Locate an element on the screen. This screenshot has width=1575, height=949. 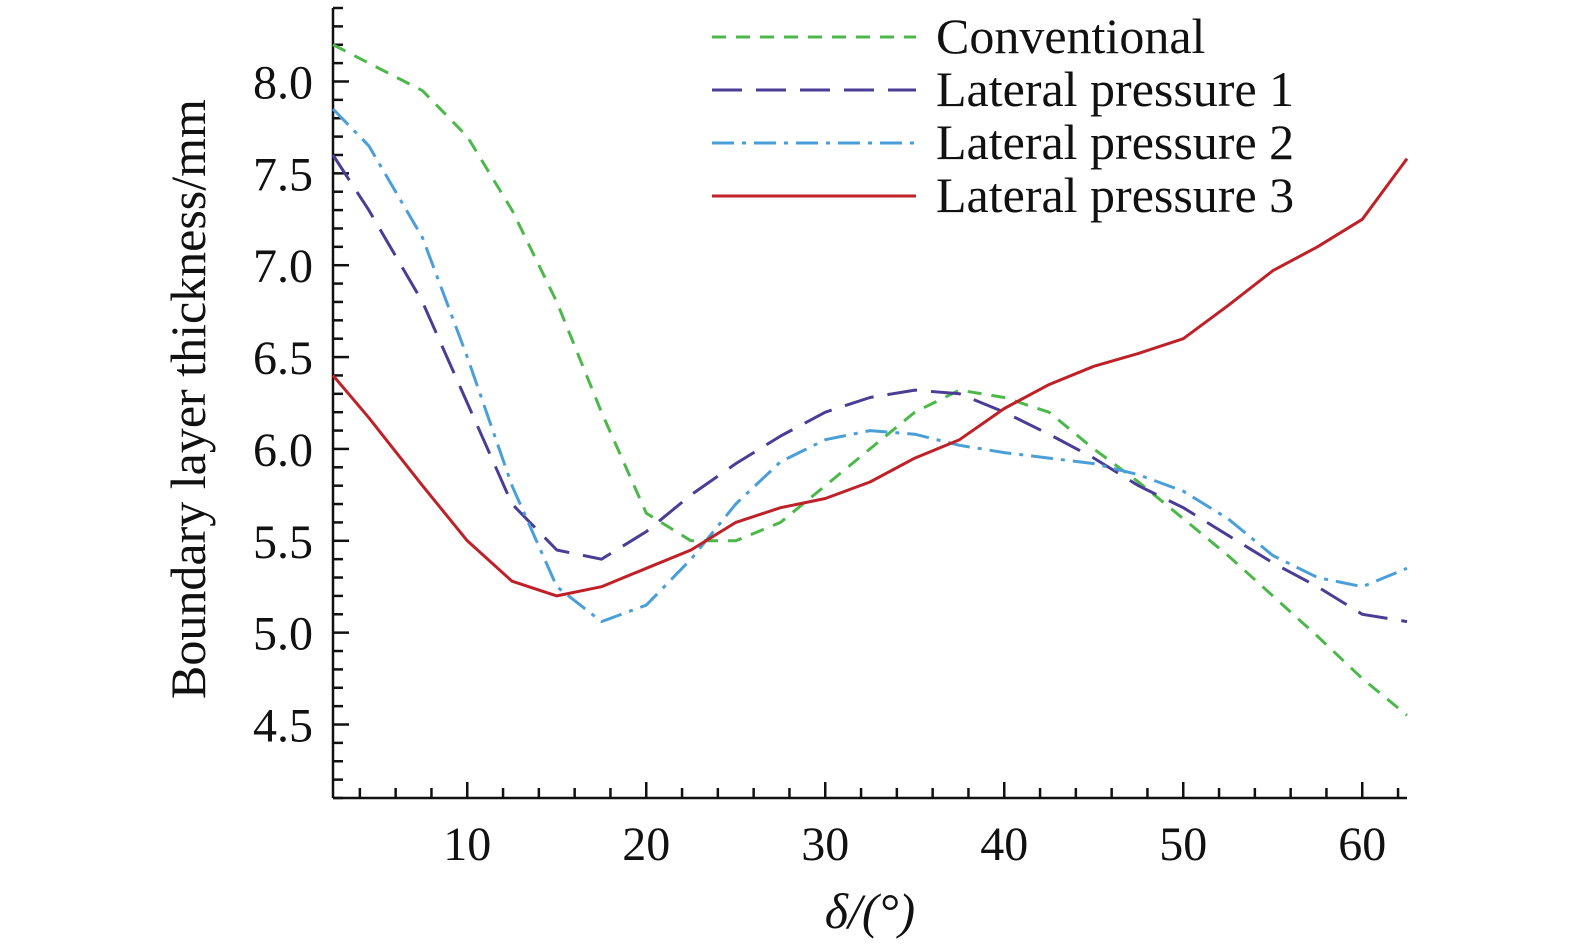
x-axis-title: δ/(°) is located at coordinates (870, 911).